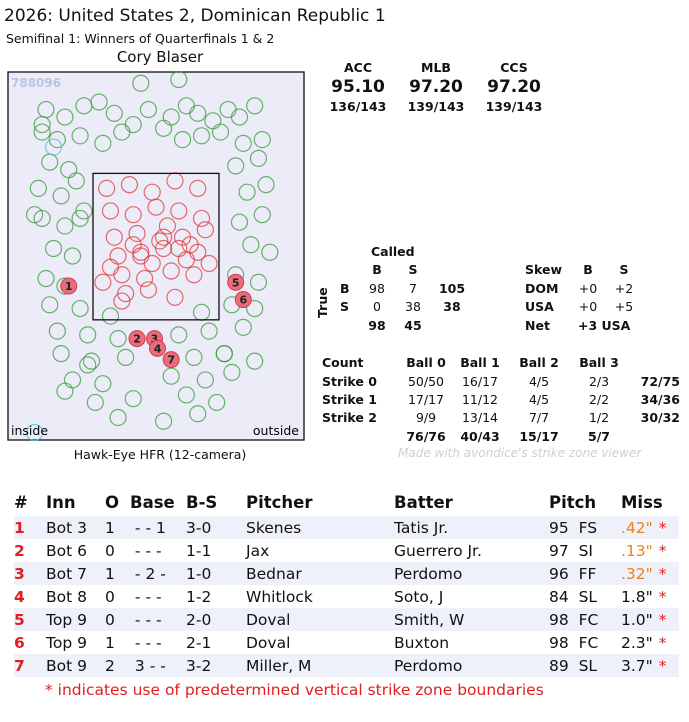  Describe the element at coordinates (110, 596) in the screenshot. I see `row-outs-text: 0` at that location.